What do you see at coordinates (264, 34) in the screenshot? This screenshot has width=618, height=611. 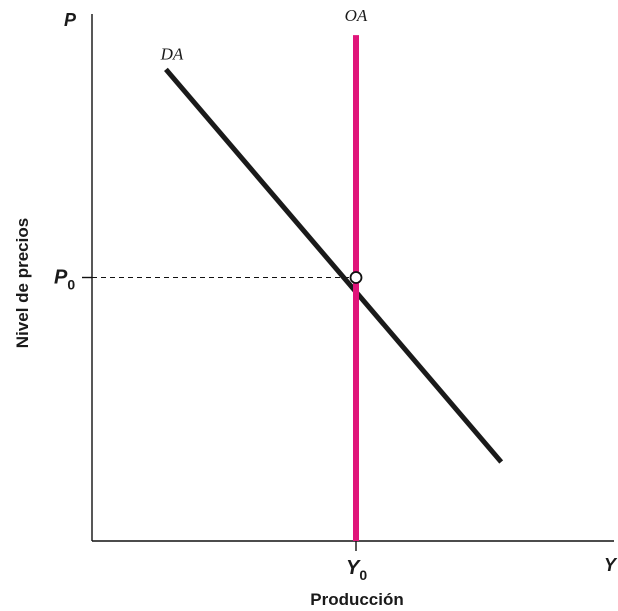 I see `series-labels: DA OA` at bounding box center [264, 34].